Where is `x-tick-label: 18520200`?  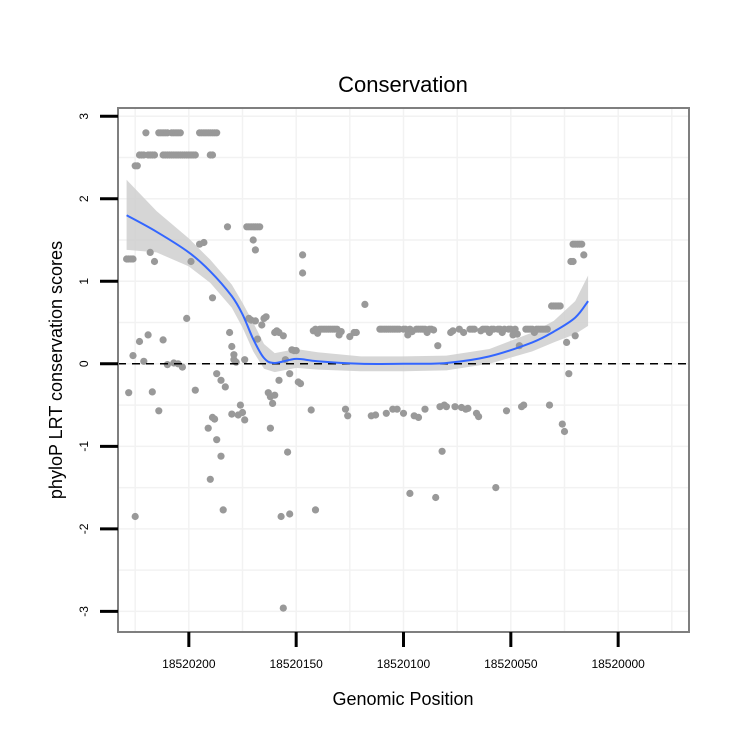
x-tick-label: 18520200 is located at coordinates (189, 664).